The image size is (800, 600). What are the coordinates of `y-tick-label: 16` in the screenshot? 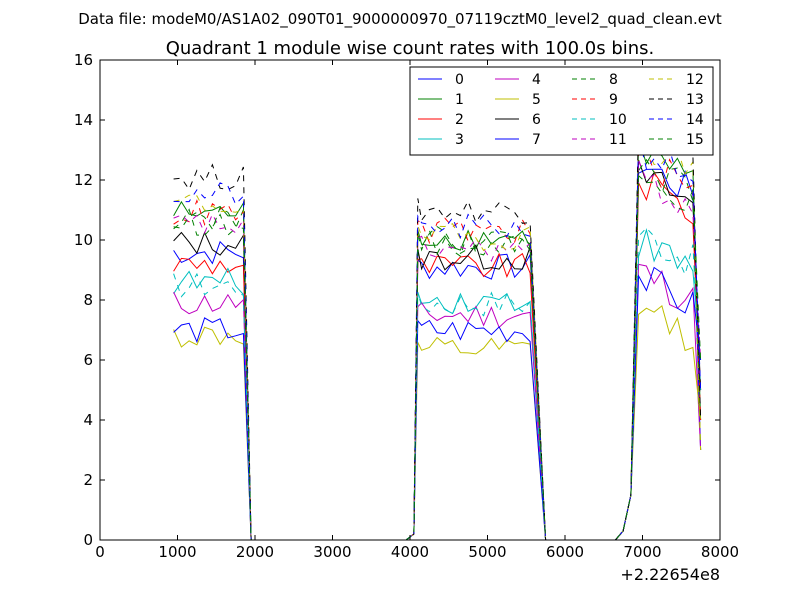 It's located at (83, 60).